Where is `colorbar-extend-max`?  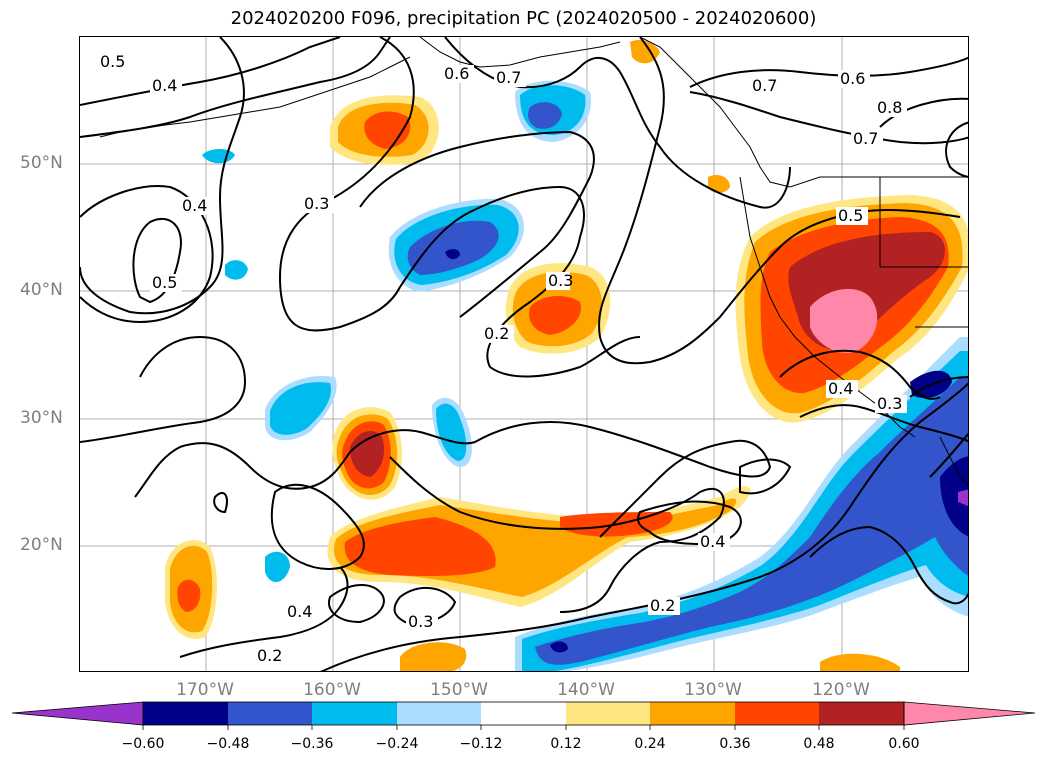
colorbar-extend-max is located at coordinates (969, 713).